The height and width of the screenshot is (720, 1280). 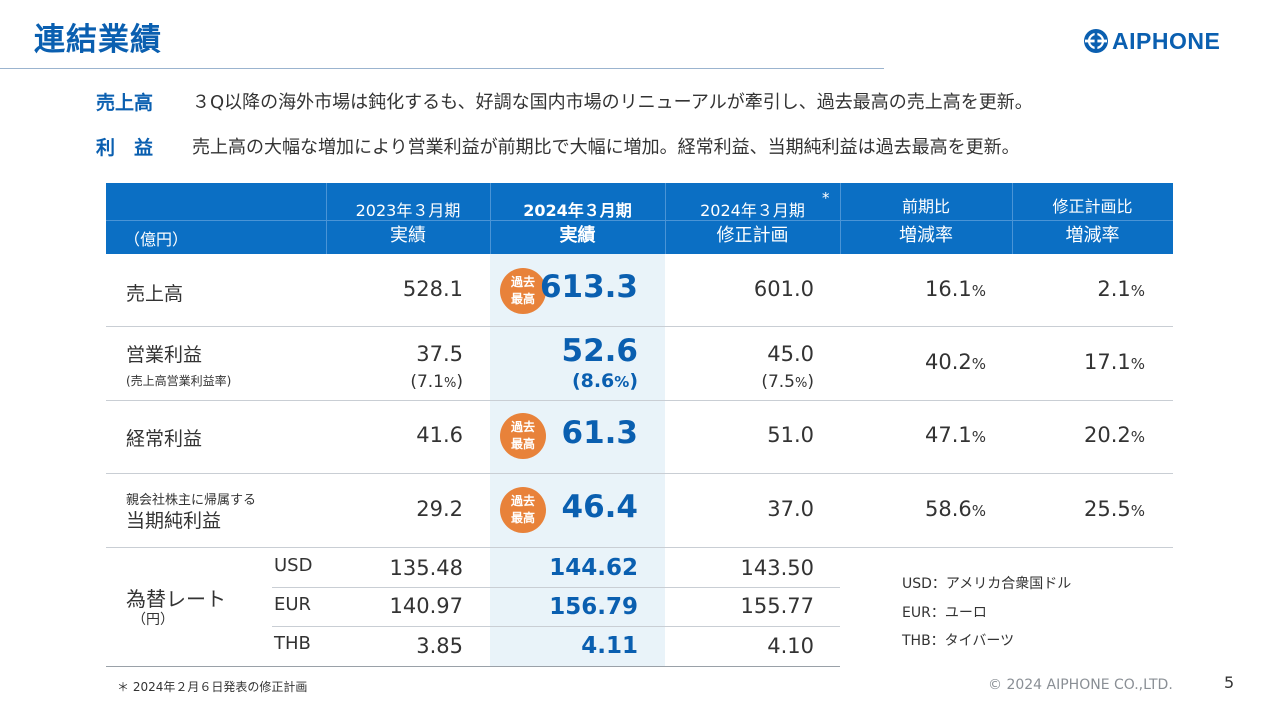 I want to click on row-sublabel: (売上高営業利益率), so click(x=179, y=381).